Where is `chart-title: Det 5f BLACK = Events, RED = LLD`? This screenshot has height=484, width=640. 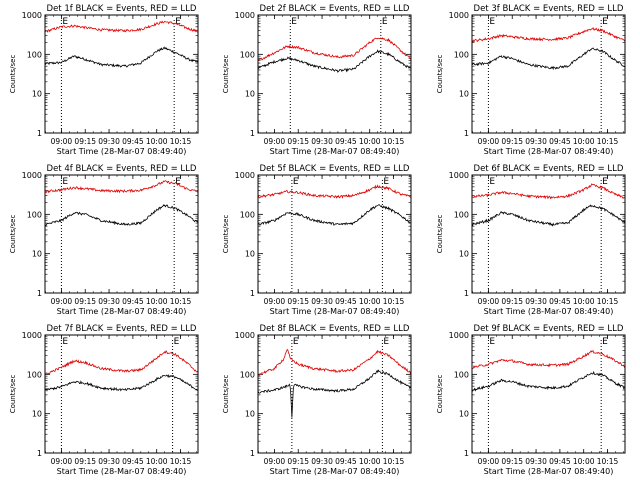 chart-title: Det 5f BLACK = Events, RED = LLD is located at coordinates (335, 169).